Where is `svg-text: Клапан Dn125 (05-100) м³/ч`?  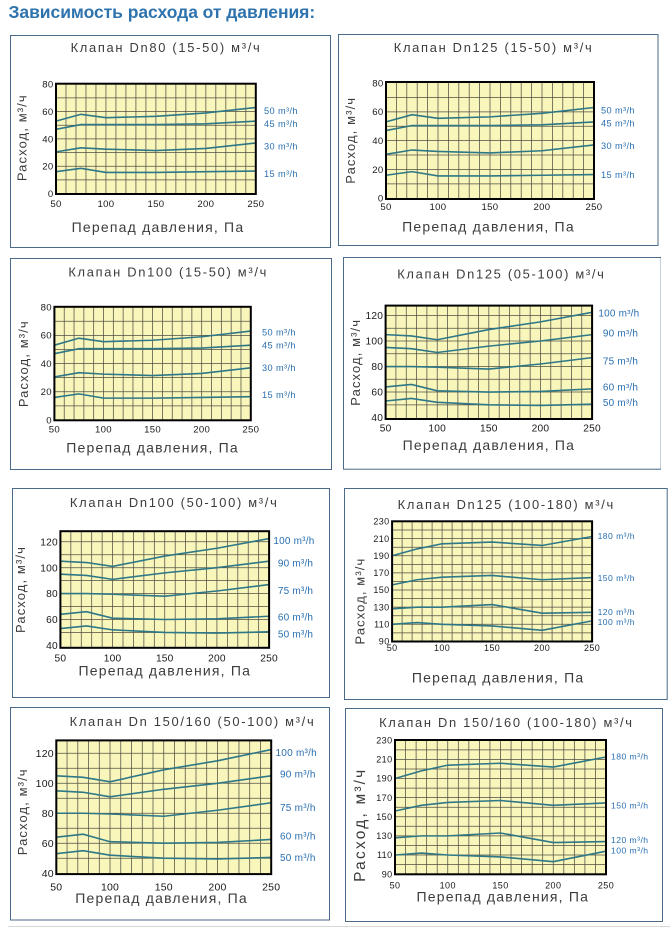
svg-text: Клапан Dn125 (05-100) м³/ч is located at coordinates (501, 274).